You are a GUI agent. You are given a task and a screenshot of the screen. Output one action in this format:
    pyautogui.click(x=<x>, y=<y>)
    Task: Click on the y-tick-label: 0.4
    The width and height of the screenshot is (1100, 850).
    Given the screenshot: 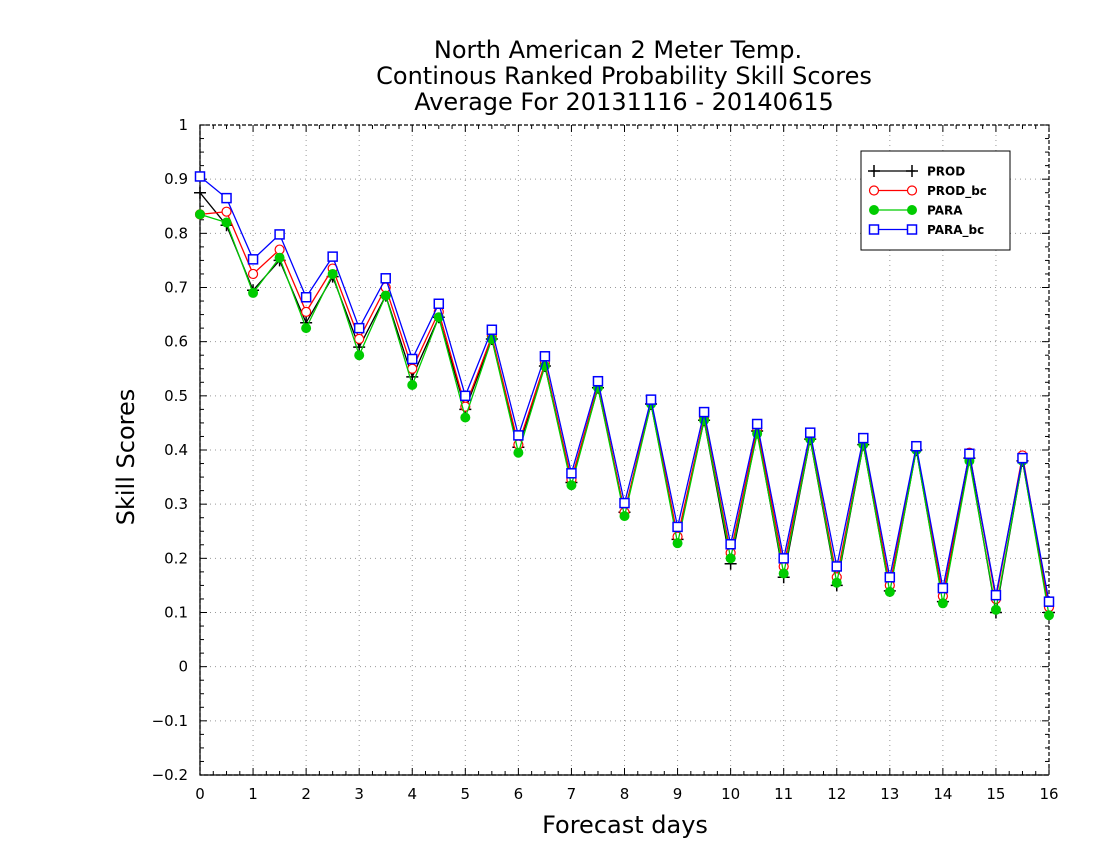 What is the action you would take?
    pyautogui.click(x=176, y=450)
    